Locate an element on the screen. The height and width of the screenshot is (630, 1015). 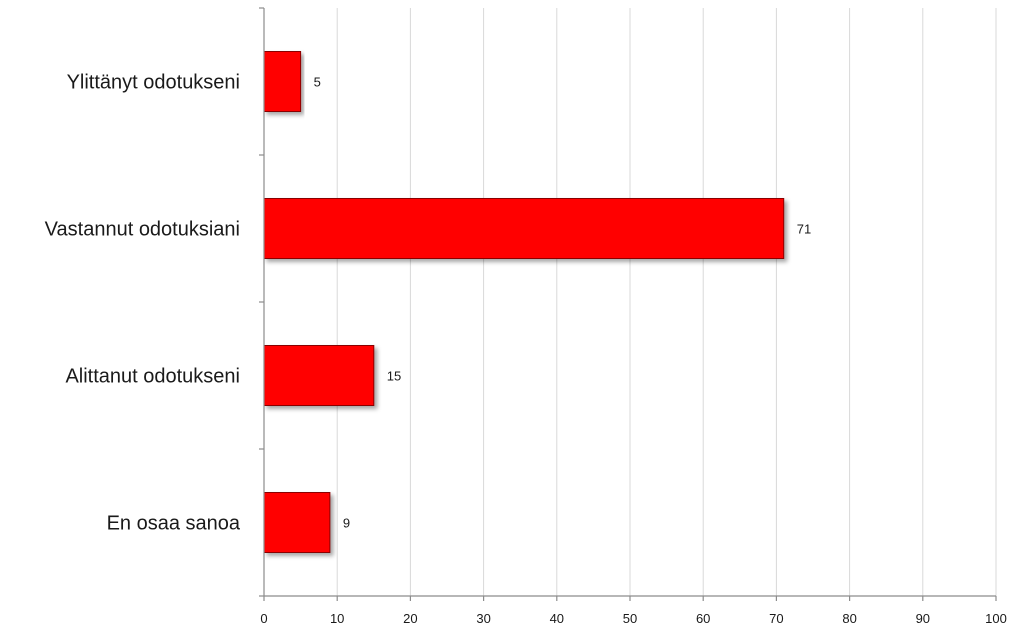
category-label: Alittanut odotukseni is located at coordinates (152, 377).